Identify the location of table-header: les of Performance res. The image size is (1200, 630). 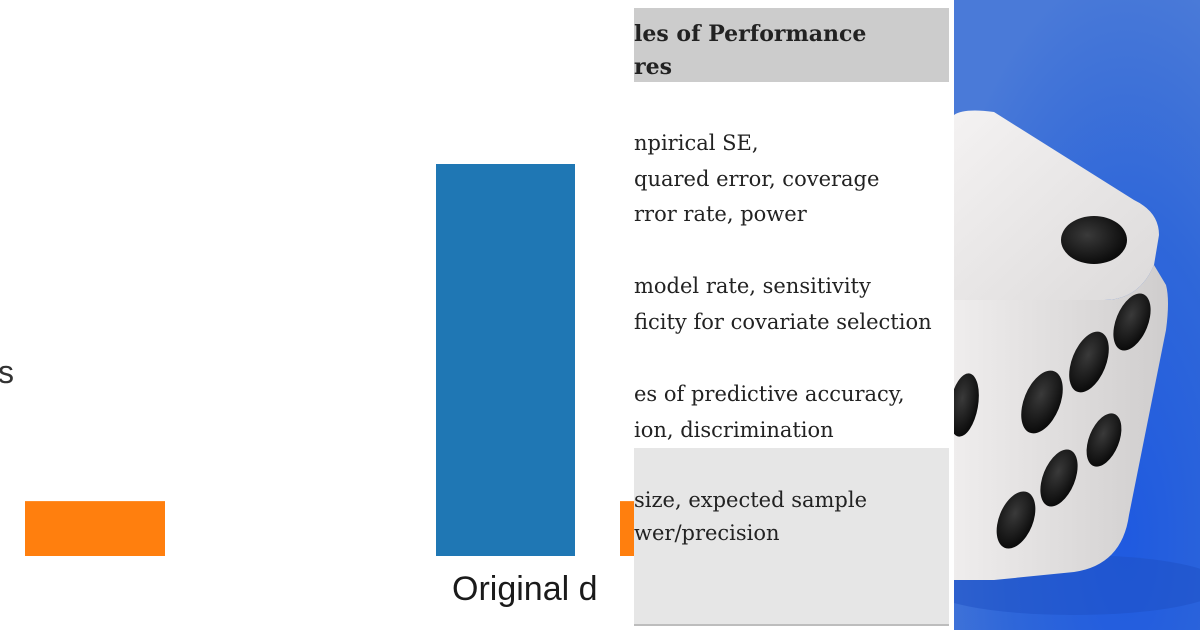
(791, 45).